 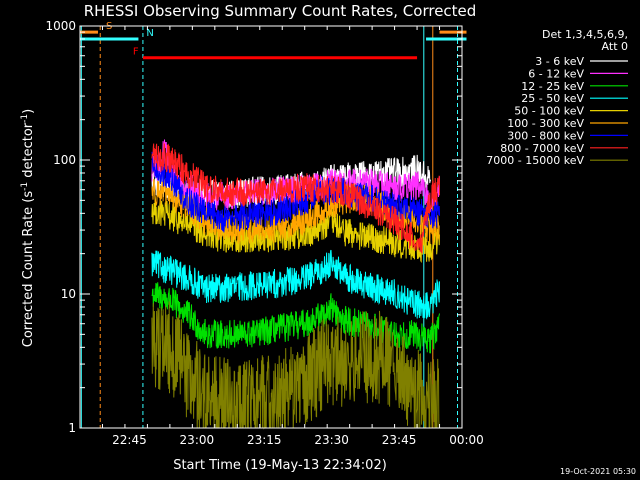 What do you see at coordinates (60, 26) in the screenshot?
I see `y-tick-label: 1000` at bounding box center [60, 26].